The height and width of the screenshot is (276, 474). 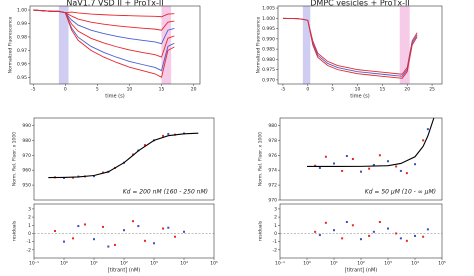 What do you see at coordinates (114, 97) in the screenshot?
I see `x-axis-label: time (s)` at bounding box center [114, 97].